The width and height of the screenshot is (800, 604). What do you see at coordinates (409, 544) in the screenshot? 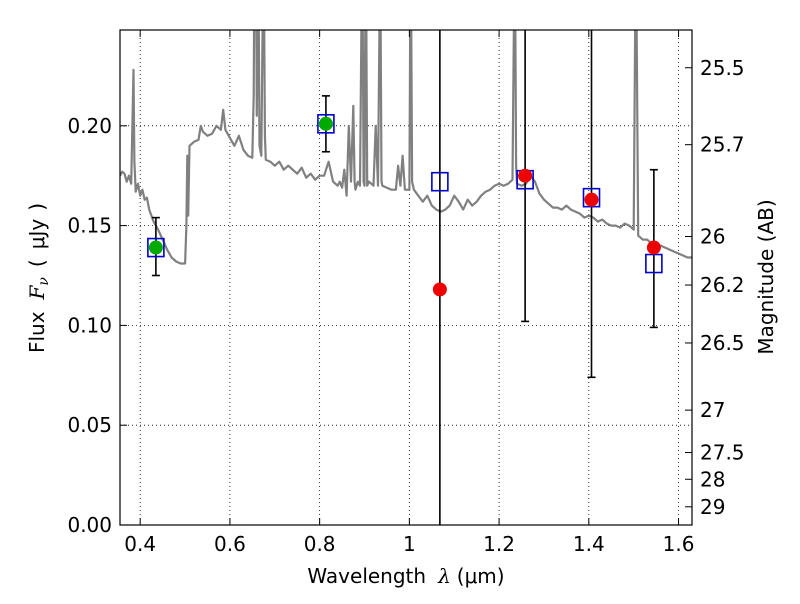
I see `x-tick-label: 1` at bounding box center [409, 544].